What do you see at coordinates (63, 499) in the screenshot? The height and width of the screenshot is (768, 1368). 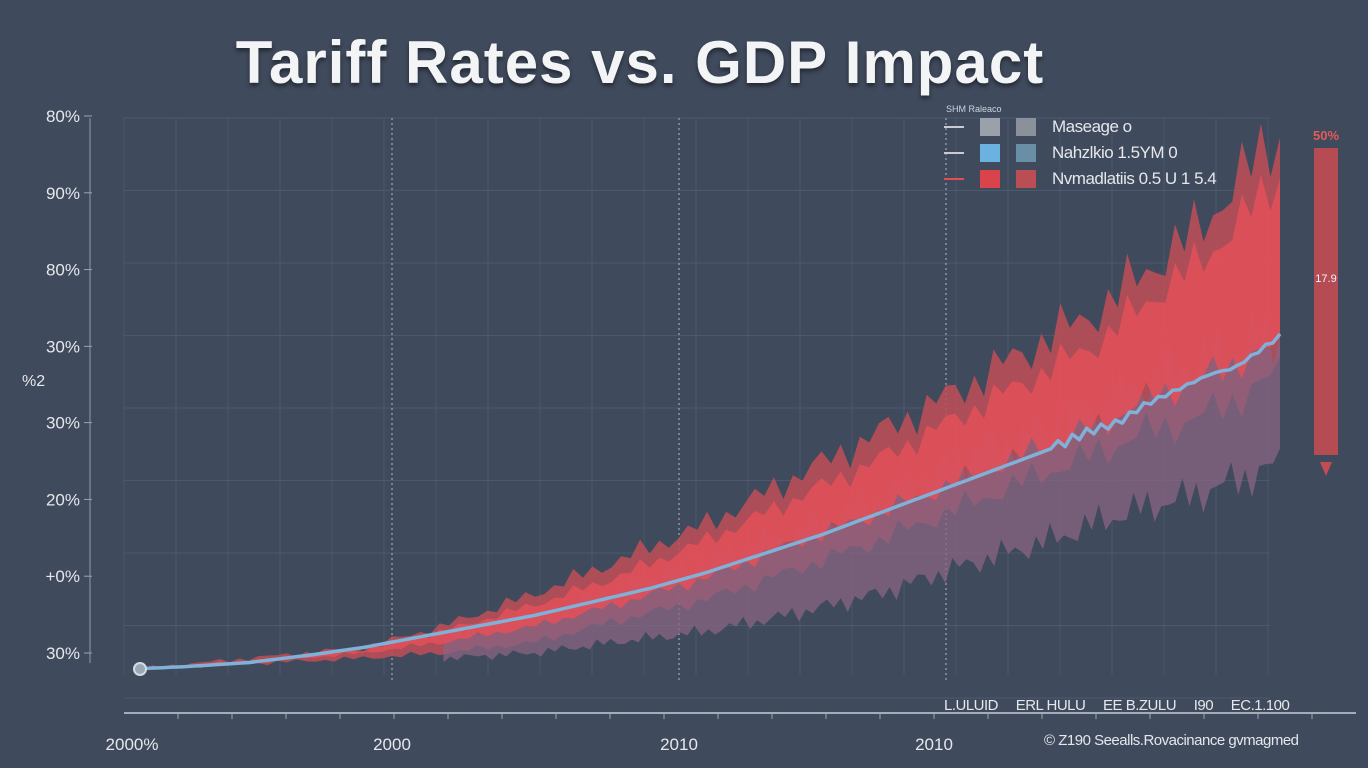 I see `y-tick-label: 20%` at bounding box center [63, 499].